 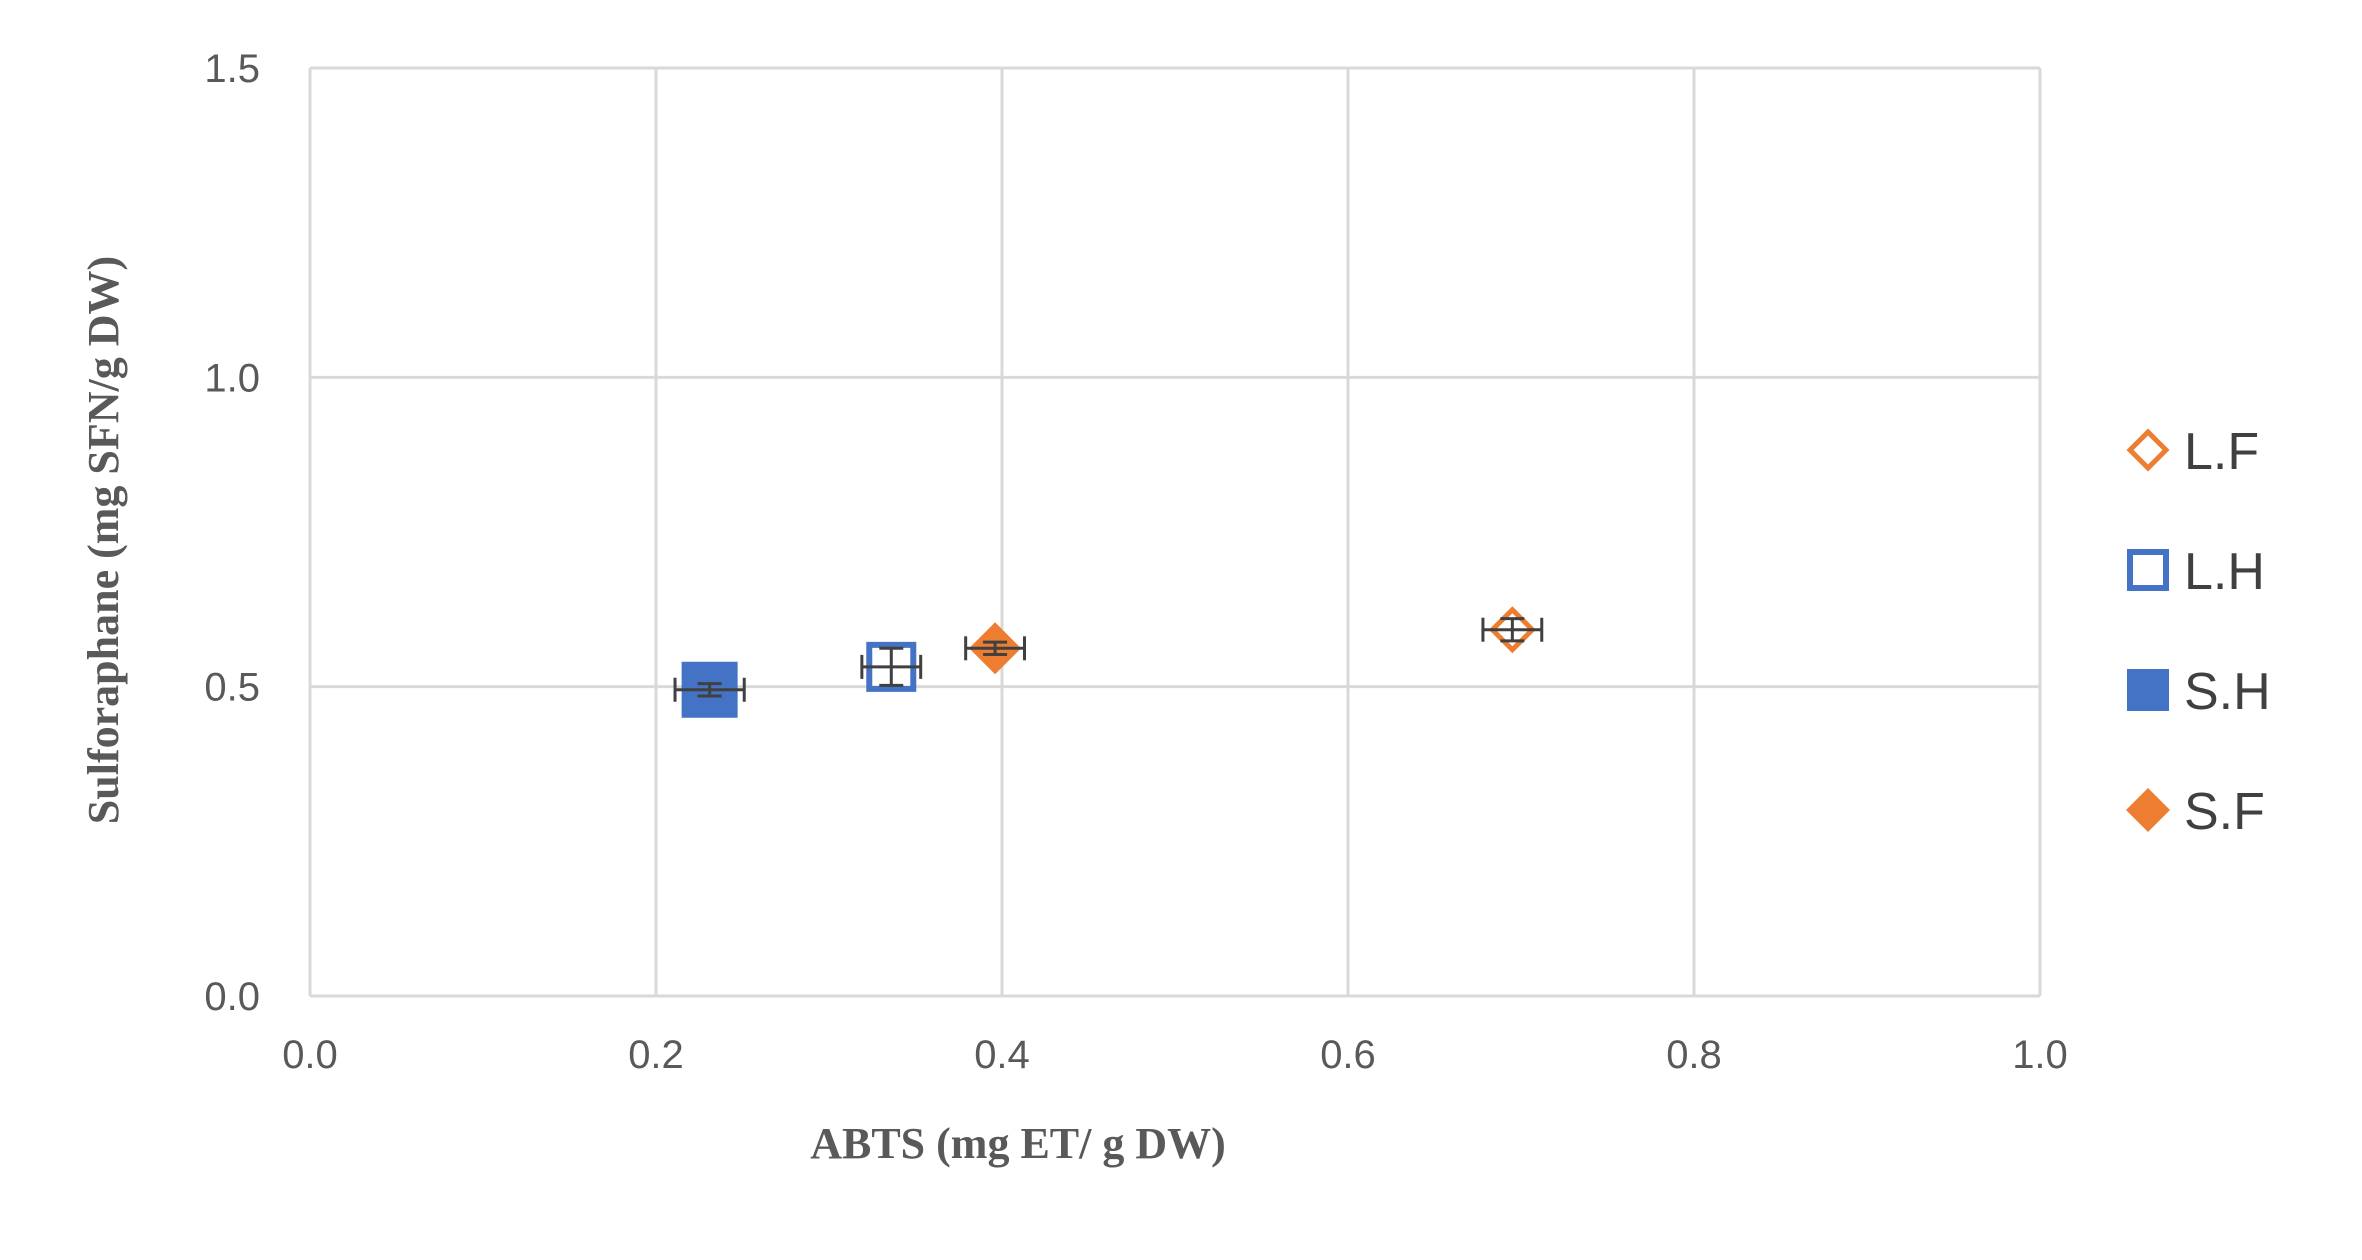 What do you see at coordinates (1694, 1055) in the screenshot?
I see `x-tick-label: 0.8` at bounding box center [1694, 1055].